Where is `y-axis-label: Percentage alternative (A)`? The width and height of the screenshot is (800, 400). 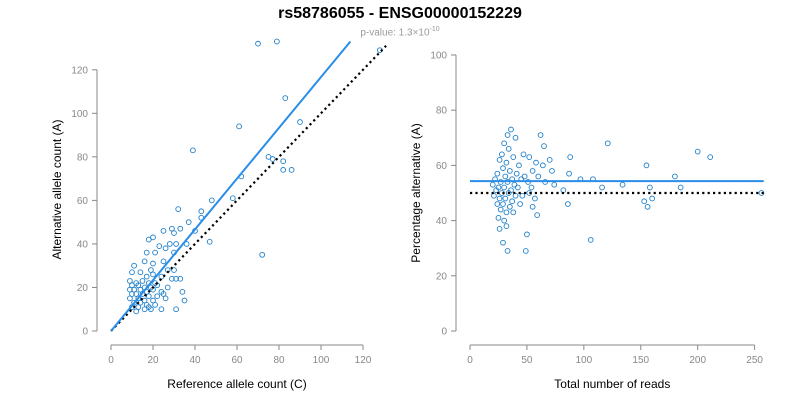
y-axis-label: Percentage alternative (A) is located at coordinates (416, 192).